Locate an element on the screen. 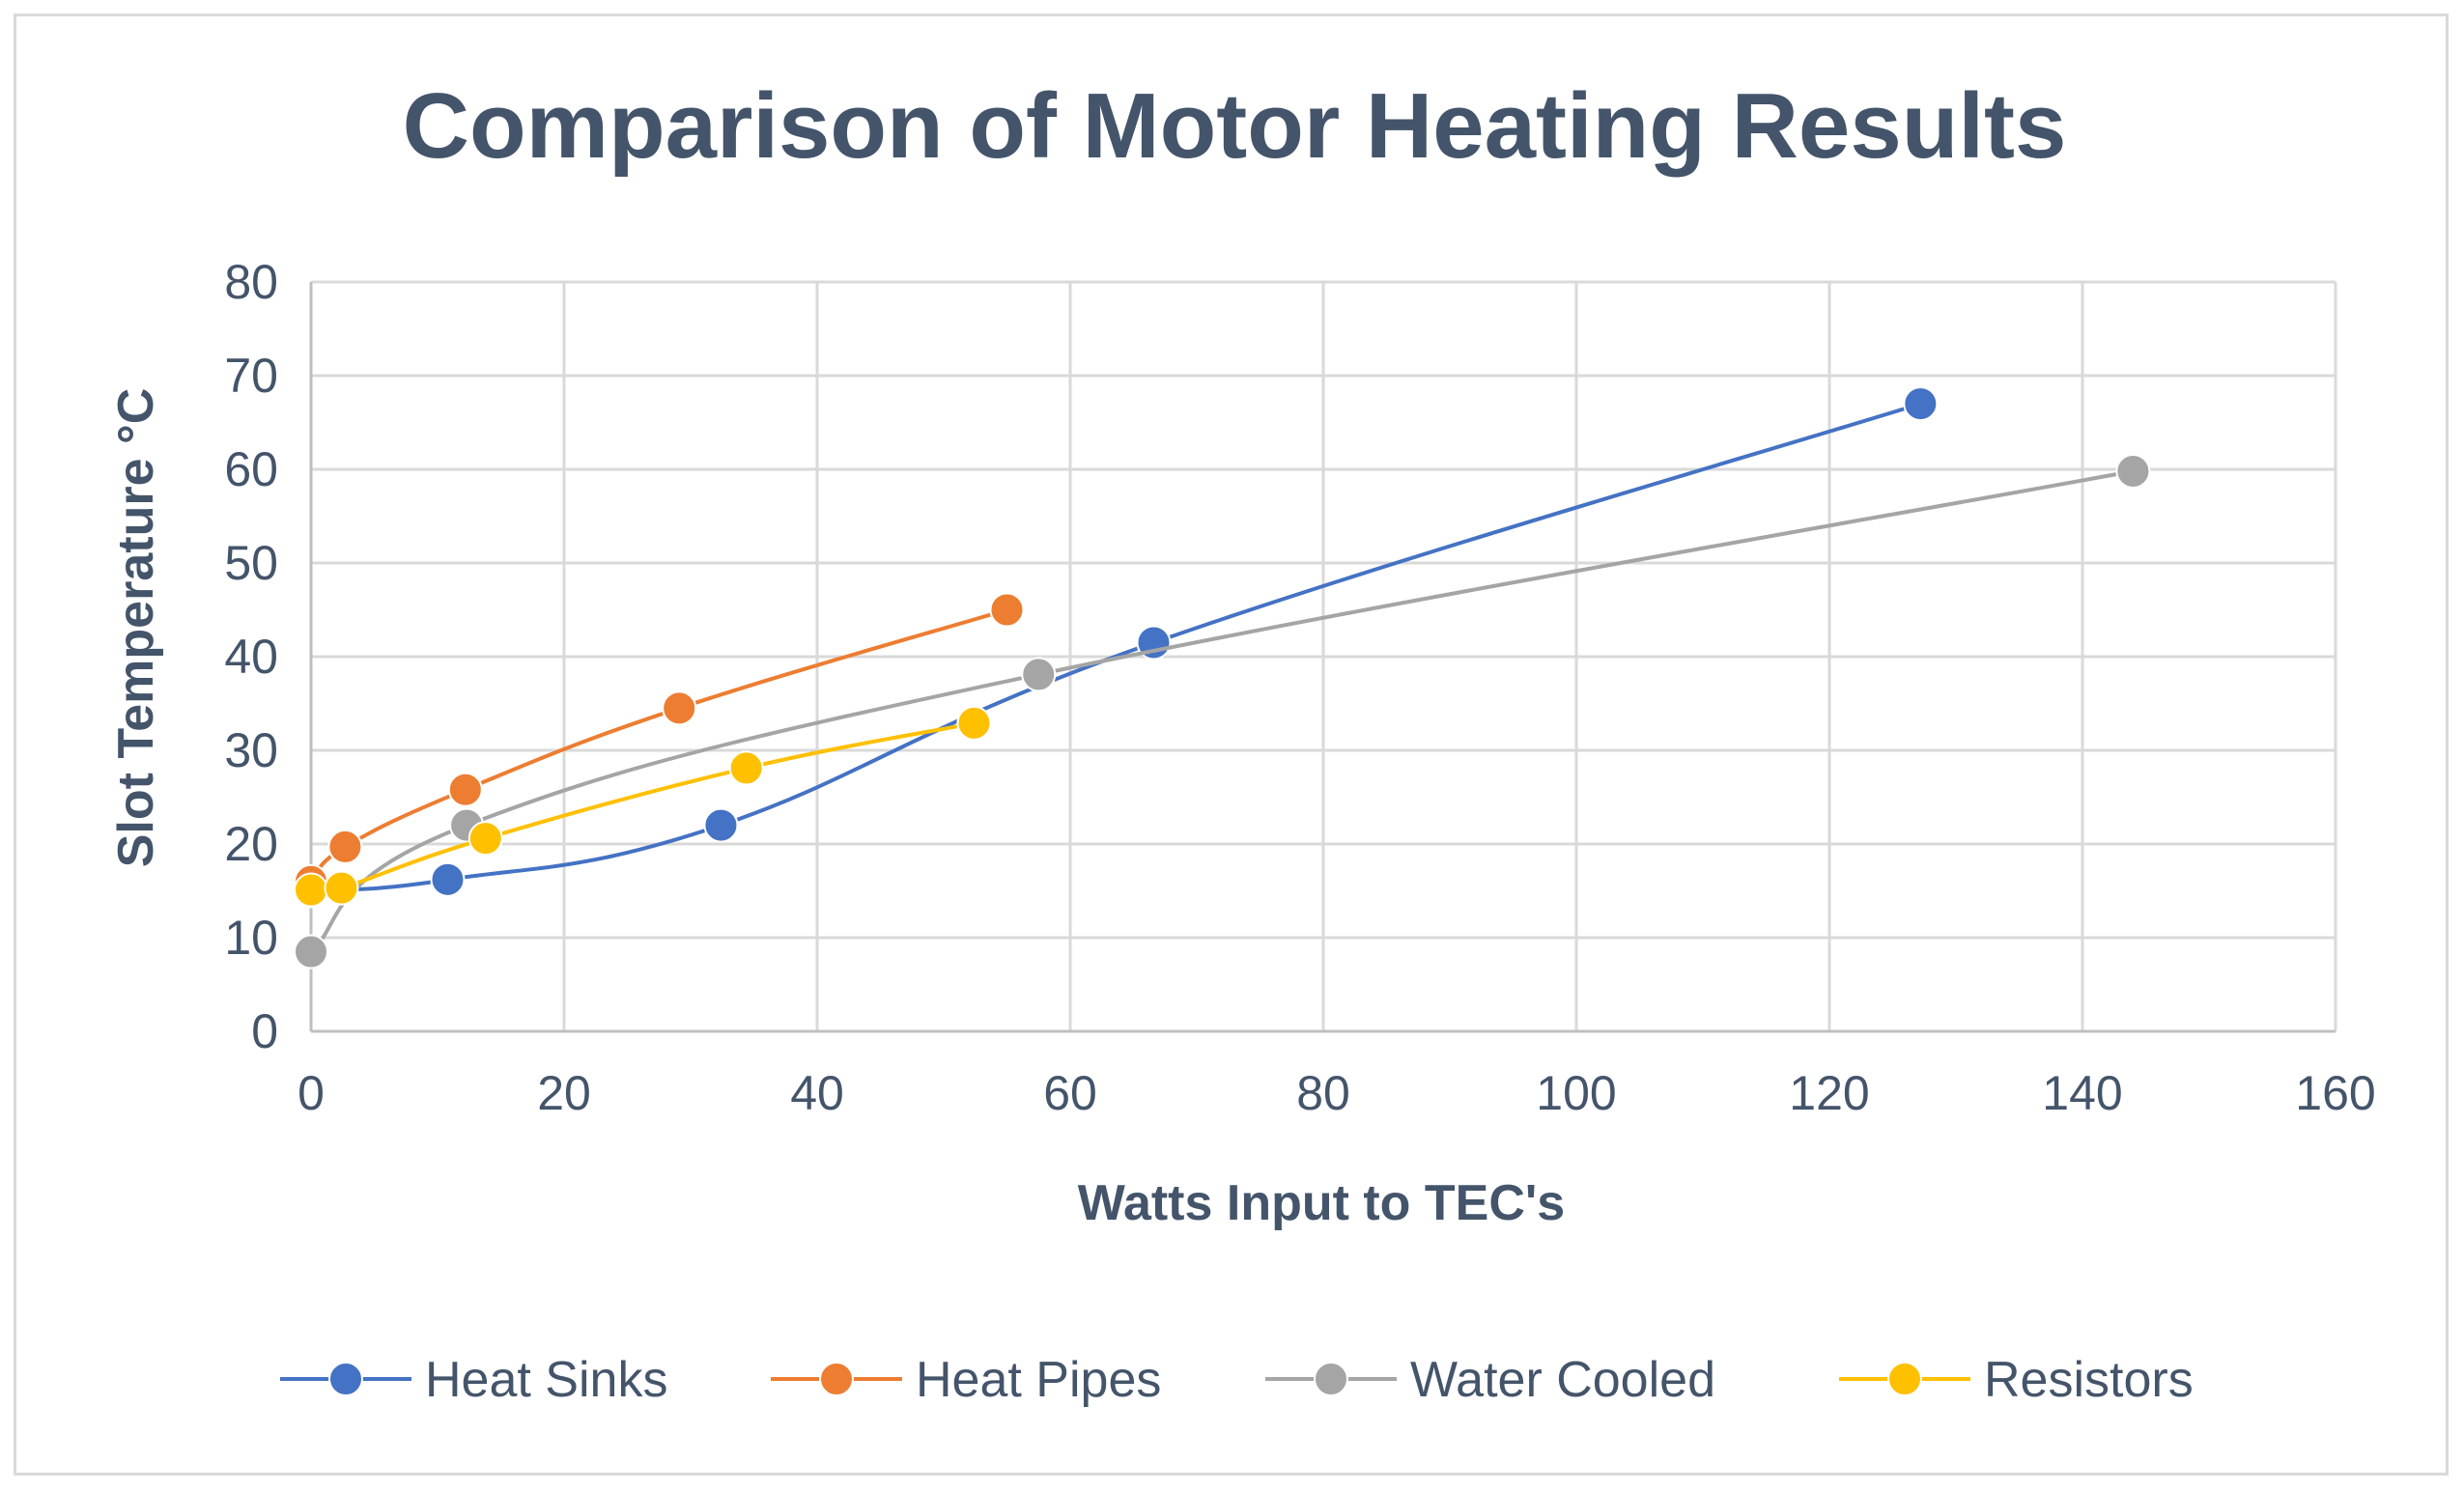 Image resolution: width=2464 pixels, height=1491 pixels. y-tick-label: 50 is located at coordinates (251, 563).